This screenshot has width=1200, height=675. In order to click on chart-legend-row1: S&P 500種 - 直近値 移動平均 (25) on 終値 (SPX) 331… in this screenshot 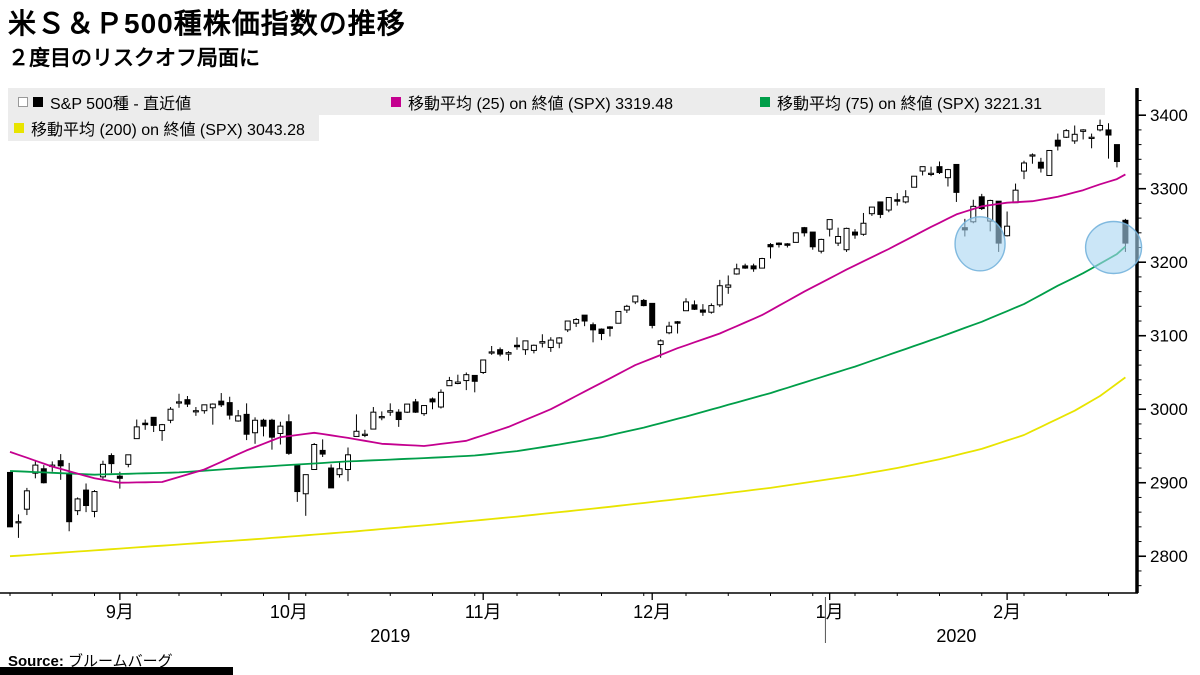, I will do `click(556, 101)`.